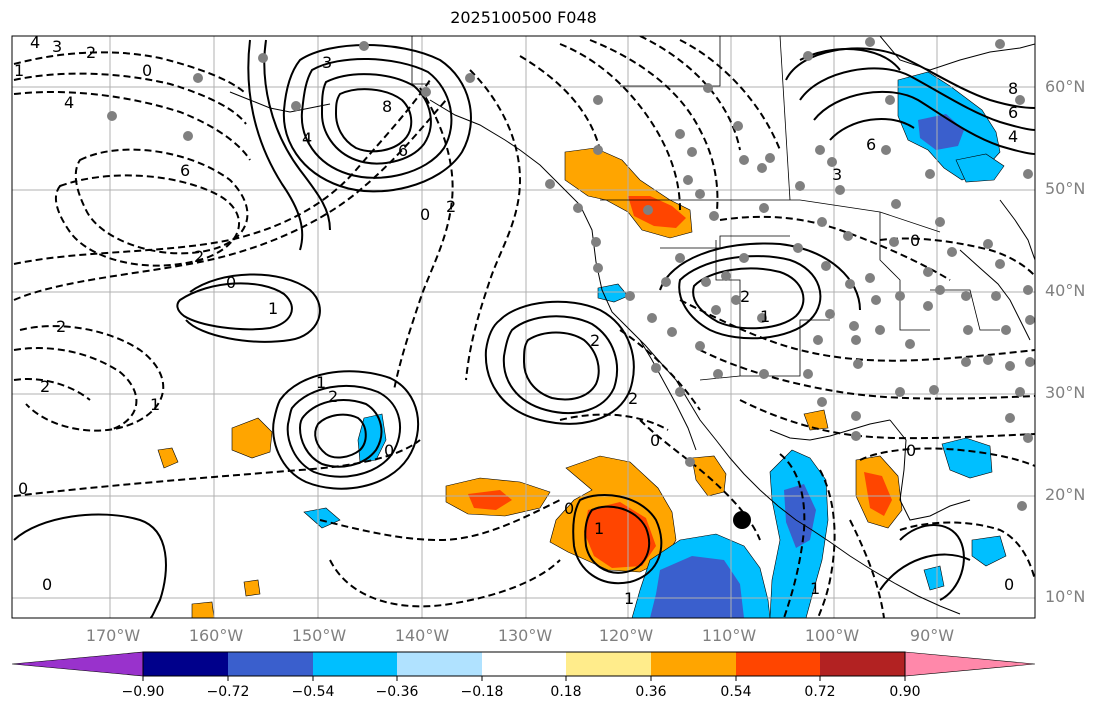  What do you see at coordinates (1065, 392) in the screenshot?
I see `lat-label: 30°N` at bounding box center [1065, 392].